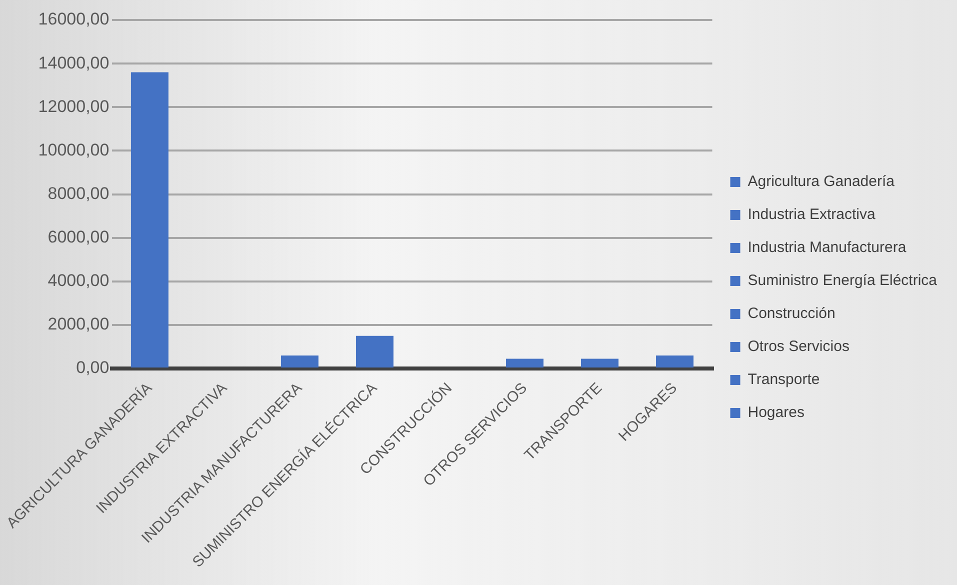 This screenshot has height=585, width=957. I want to click on y-tick-label: 14000,00, so click(74, 62).